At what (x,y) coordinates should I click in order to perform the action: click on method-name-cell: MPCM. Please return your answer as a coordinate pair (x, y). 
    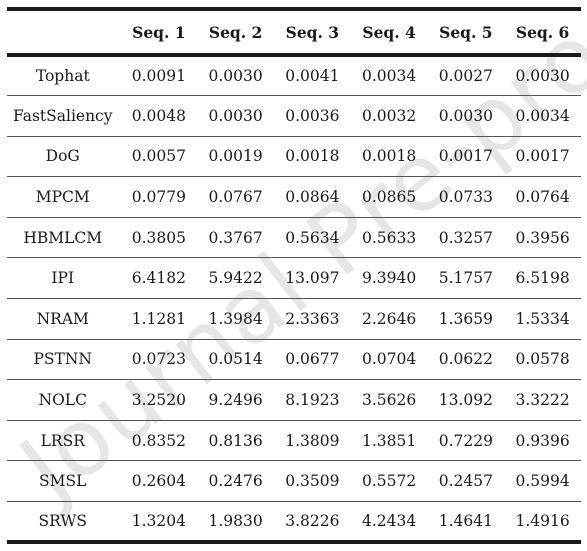
    Looking at the image, I should click on (64, 197).